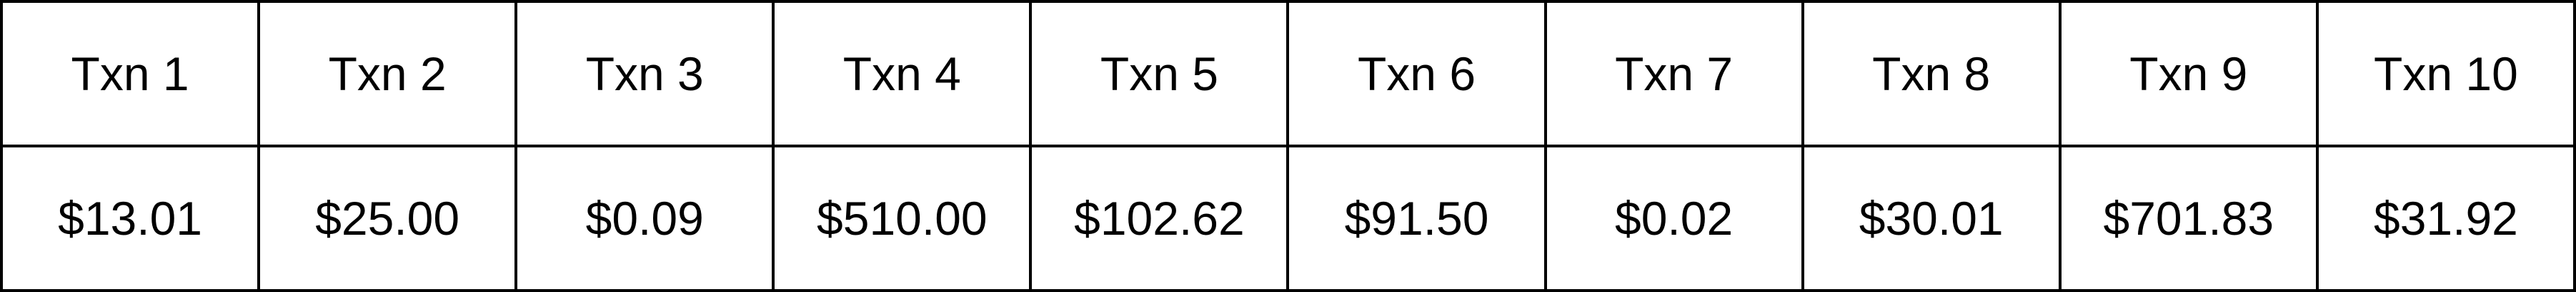  Describe the element at coordinates (1673, 74) in the screenshot. I see `header-cell-txn-7: Txn 7` at that location.